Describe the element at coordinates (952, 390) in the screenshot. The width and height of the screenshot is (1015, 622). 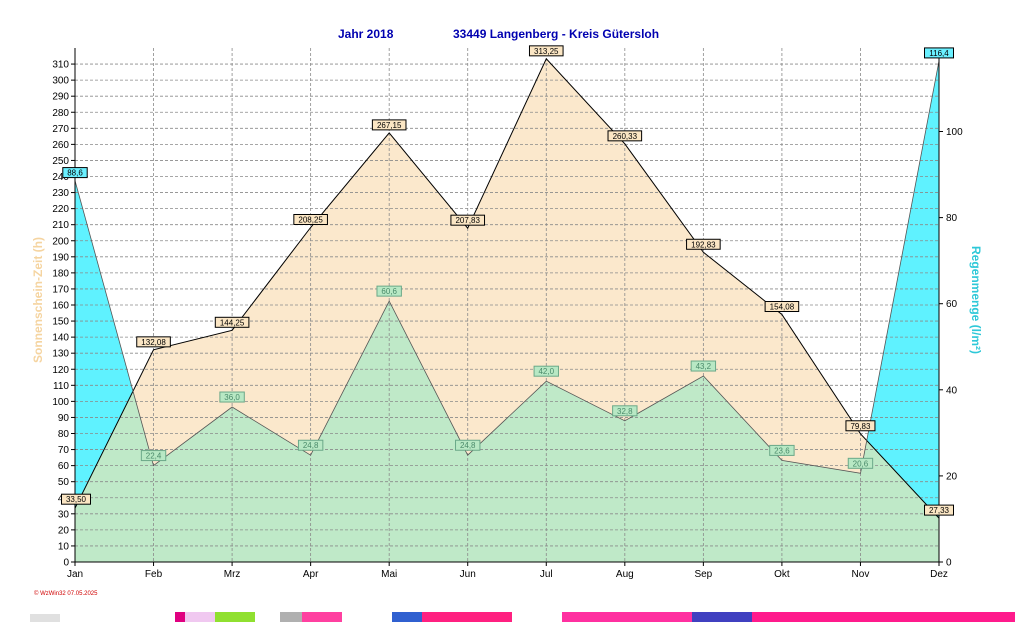
I see `tick-label-right: 40` at that location.